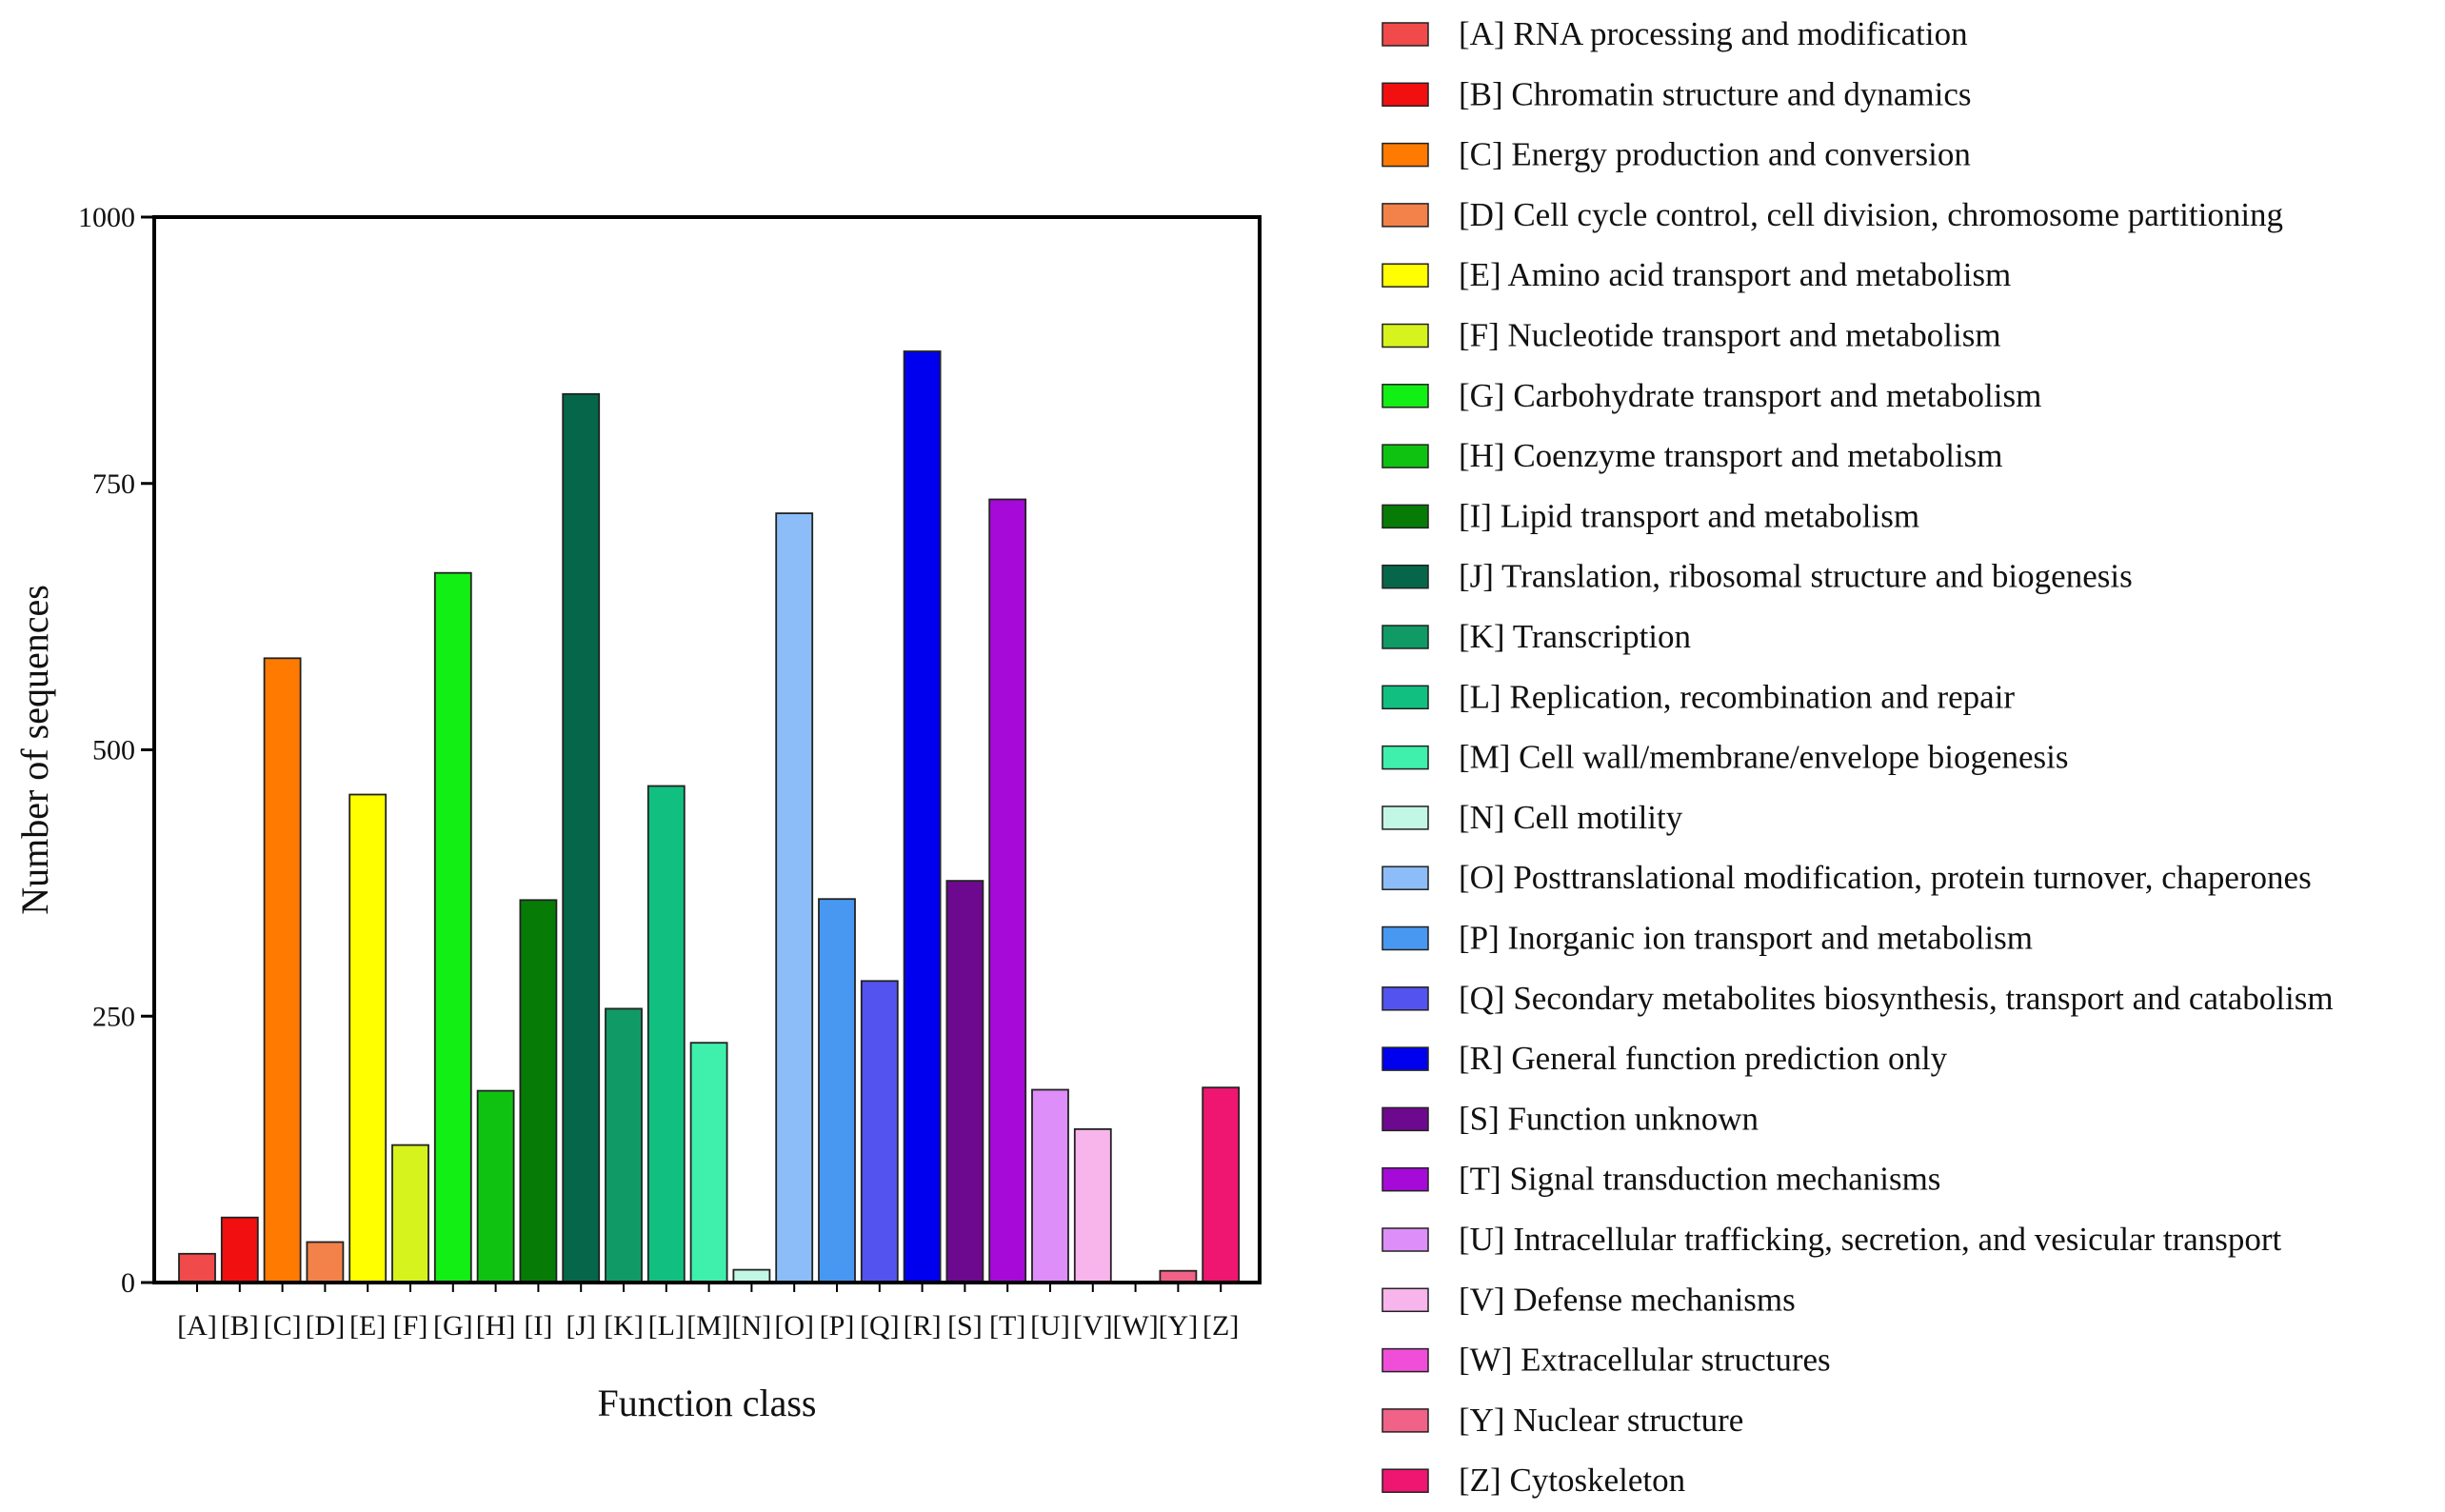  What do you see at coordinates (240, 1326) in the screenshot?
I see `x-tick-label: [B]` at bounding box center [240, 1326].